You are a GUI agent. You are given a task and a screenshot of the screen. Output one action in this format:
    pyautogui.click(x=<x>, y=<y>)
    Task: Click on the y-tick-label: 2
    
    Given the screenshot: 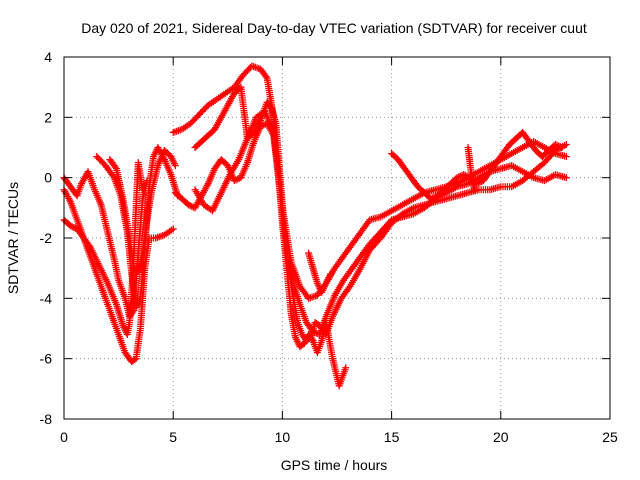 What is the action you would take?
    pyautogui.click(x=48, y=117)
    